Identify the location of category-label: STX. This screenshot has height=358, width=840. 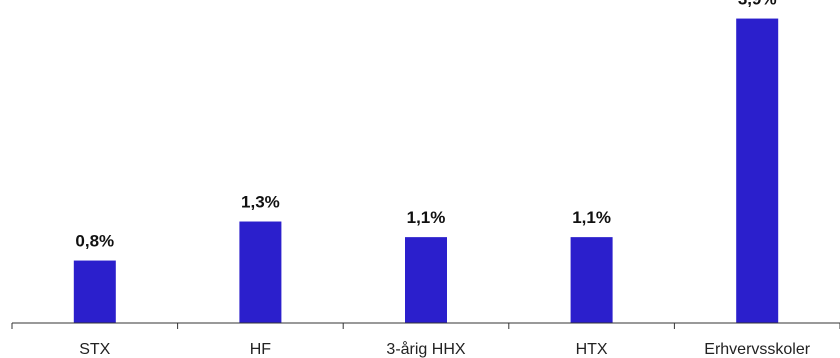
(94, 349).